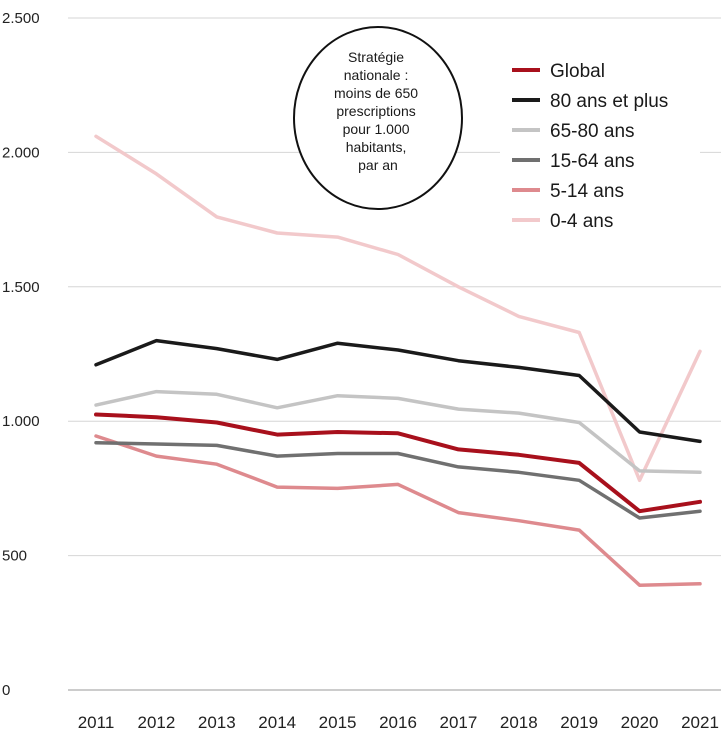 The width and height of the screenshot is (721, 735). I want to click on y-axis: 0 500 1.000 1.500 2.000 2.500, so click(21, 354).